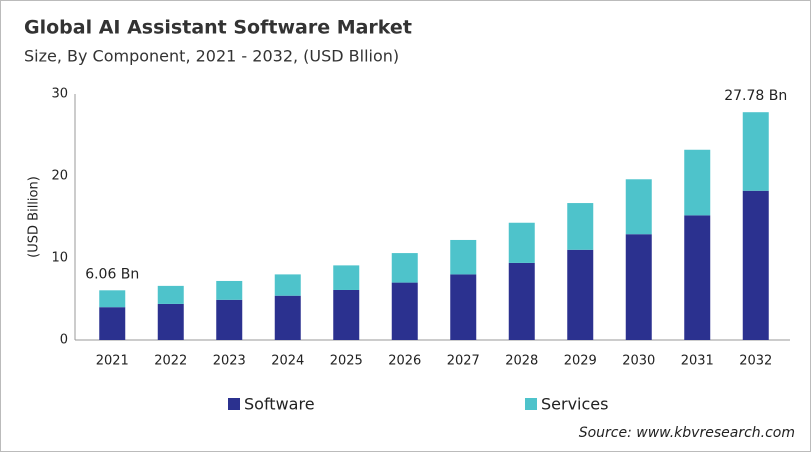 The height and width of the screenshot is (452, 811). Describe the element at coordinates (521, 361) in the screenshot. I see `x-tick-label: 2028` at that location.